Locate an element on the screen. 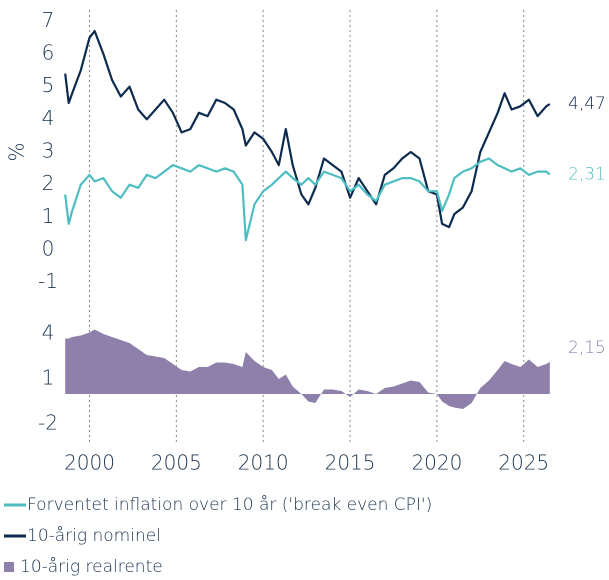 This screenshot has height=580, width=609. y2-tick-label: -2 is located at coordinates (48, 423).